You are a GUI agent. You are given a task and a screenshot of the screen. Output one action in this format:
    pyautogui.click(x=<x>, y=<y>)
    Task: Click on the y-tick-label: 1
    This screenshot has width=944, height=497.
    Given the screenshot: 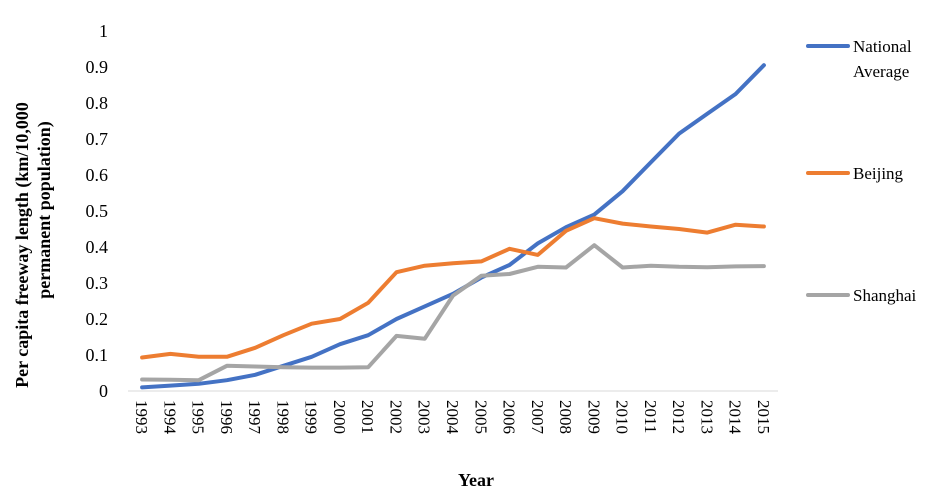 What is the action you would take?
    pyautogui.click(x=103, y=31)
    